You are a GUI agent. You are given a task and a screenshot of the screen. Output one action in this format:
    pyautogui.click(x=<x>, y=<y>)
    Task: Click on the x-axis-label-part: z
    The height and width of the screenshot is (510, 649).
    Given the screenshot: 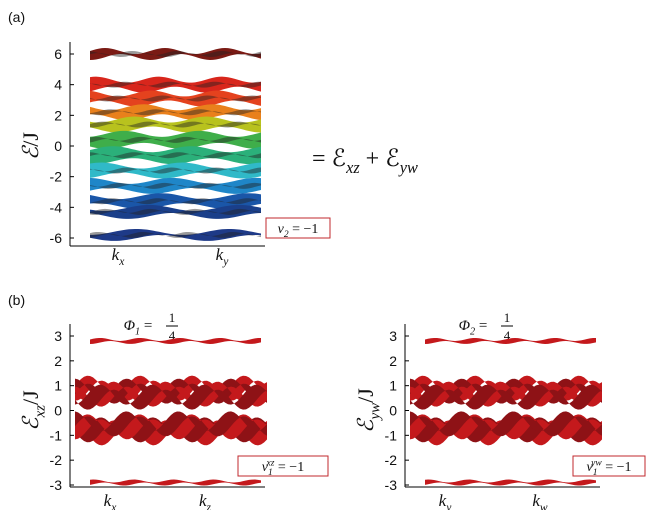 What is the action you would take?
    pyautogui.click(x=209, y=505)
    